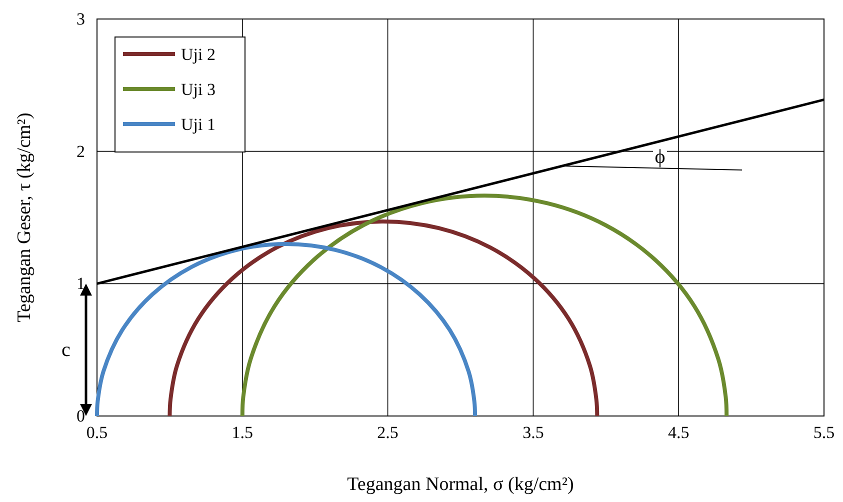  Describe the element at coordinates (387, 432) in the screenshot. I see `x-tick-label: 2.5` at that location.